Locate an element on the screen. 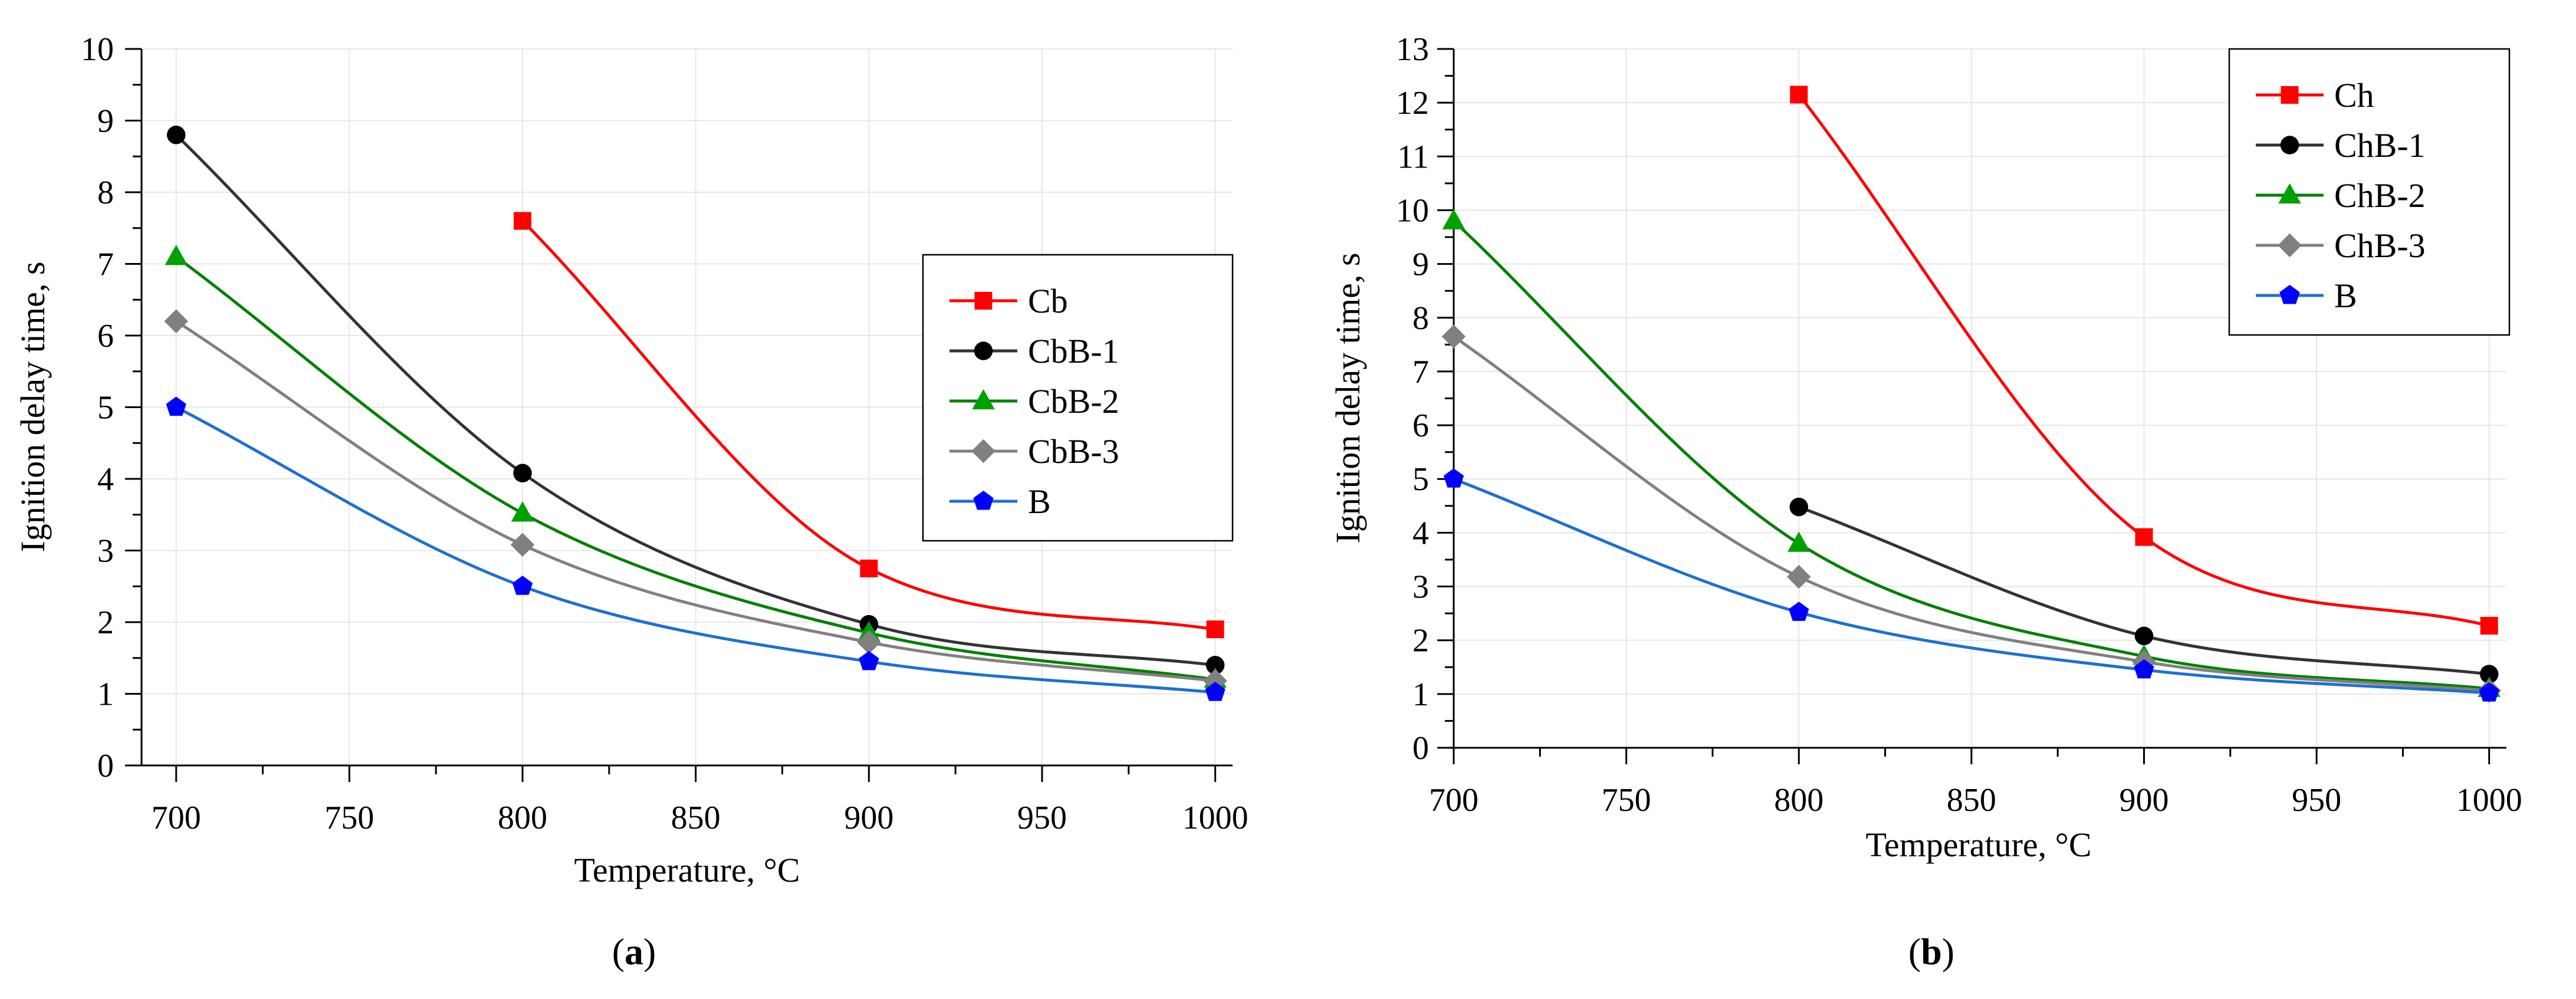  legend-label-cbb-1: CbB-1 is located at coordinates (1073, 351).